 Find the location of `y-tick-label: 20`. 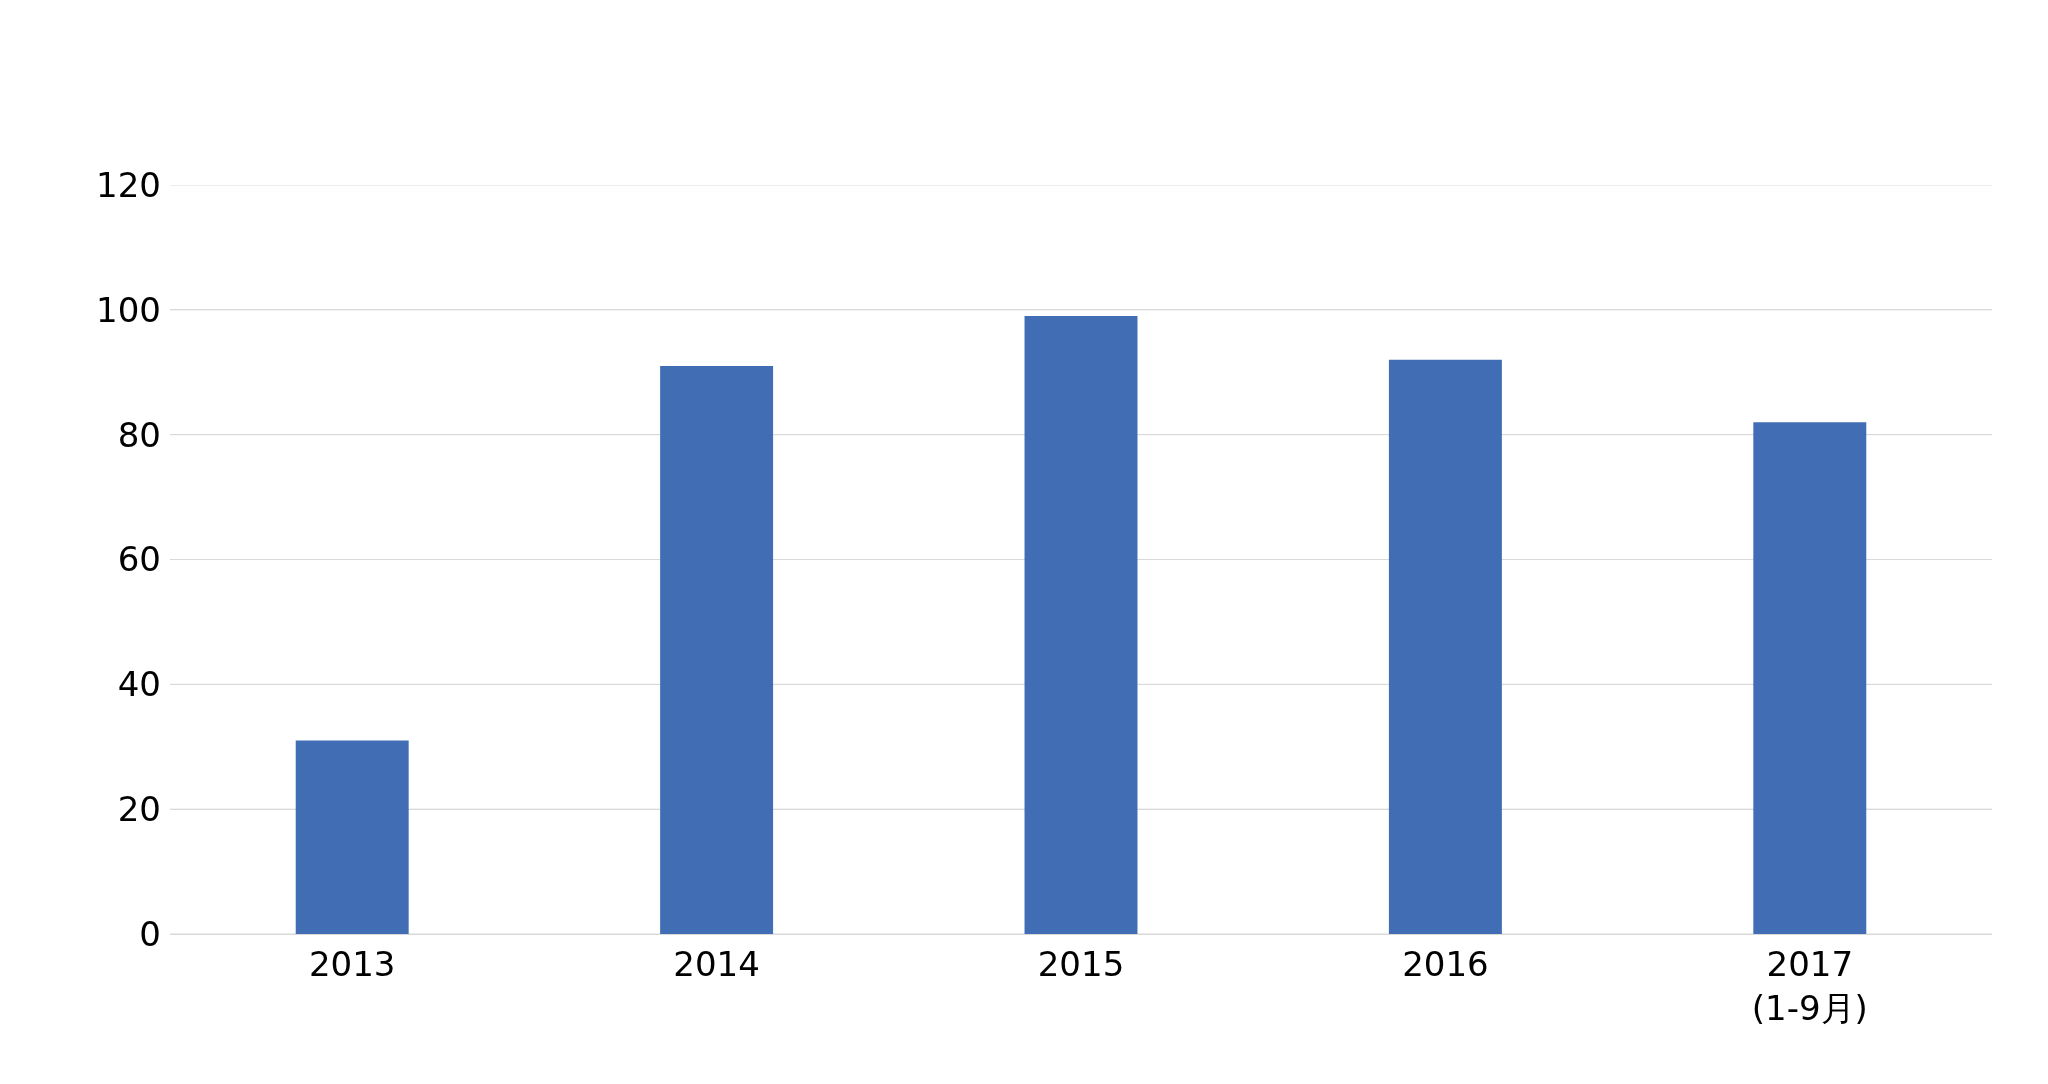

y-tick-label: 20 is located at coordinates (139, 809).